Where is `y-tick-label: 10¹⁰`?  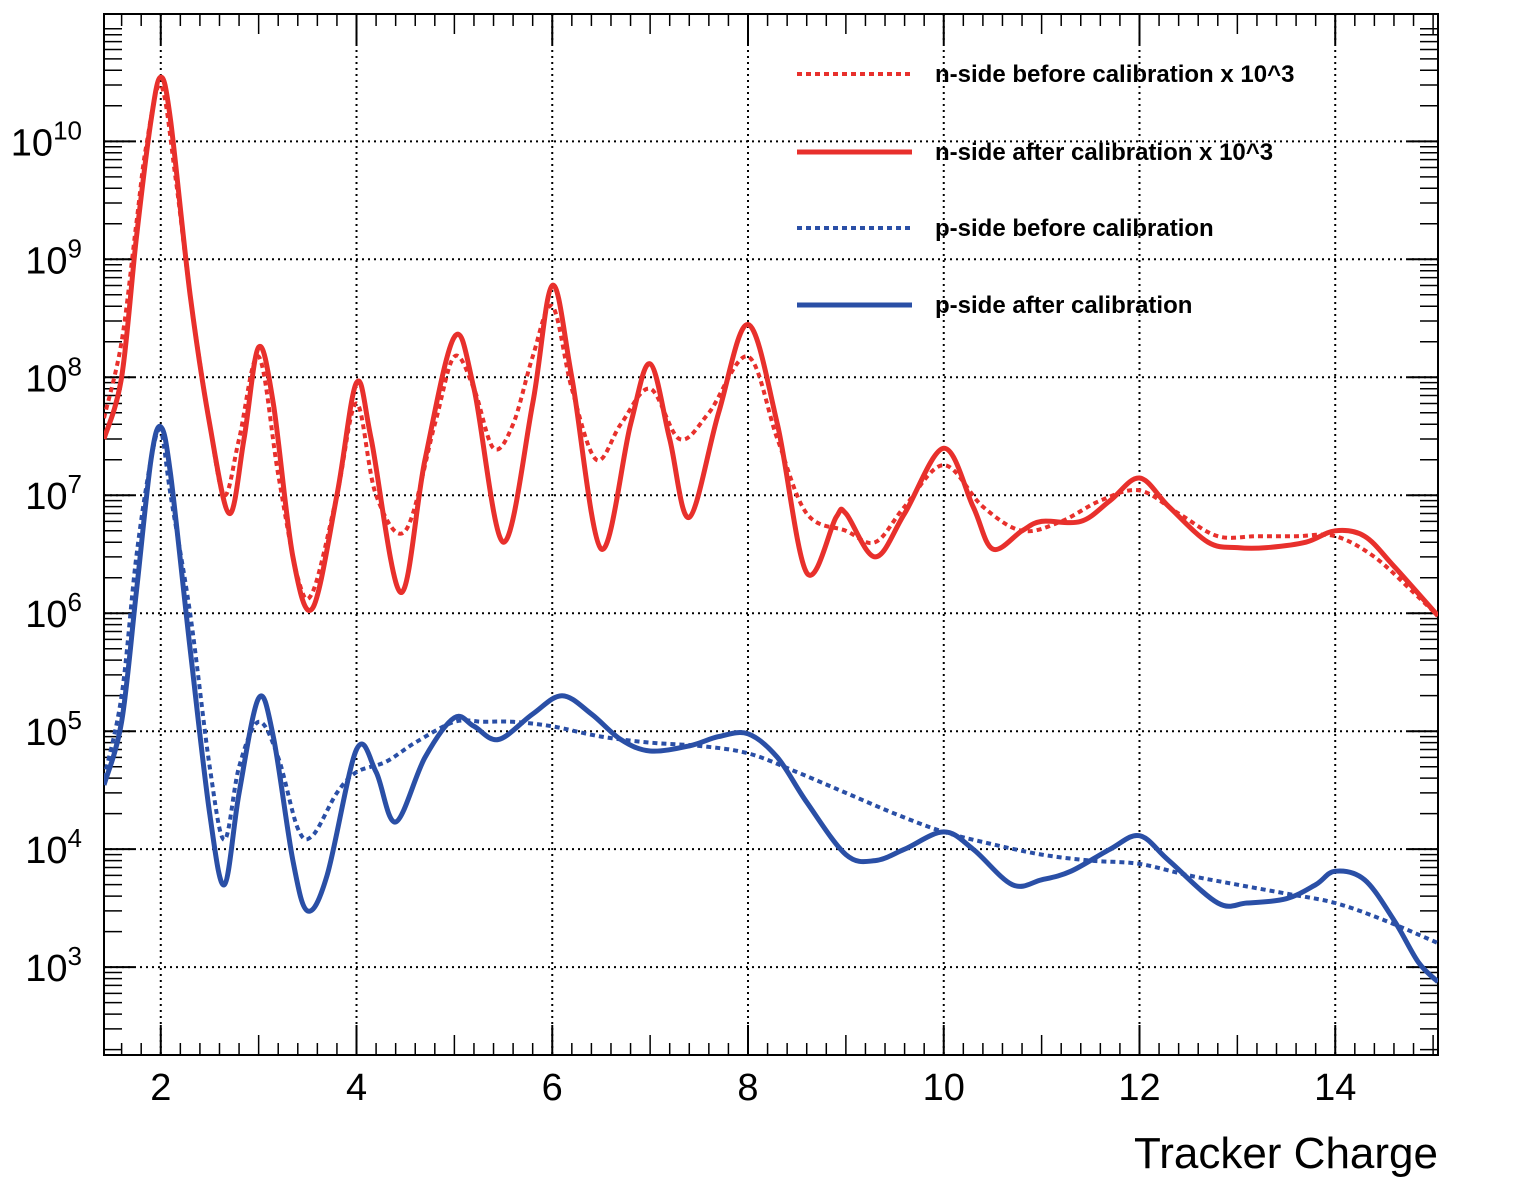
y-tick-label: 10¹⁰ is located at coordinates (46, 139).